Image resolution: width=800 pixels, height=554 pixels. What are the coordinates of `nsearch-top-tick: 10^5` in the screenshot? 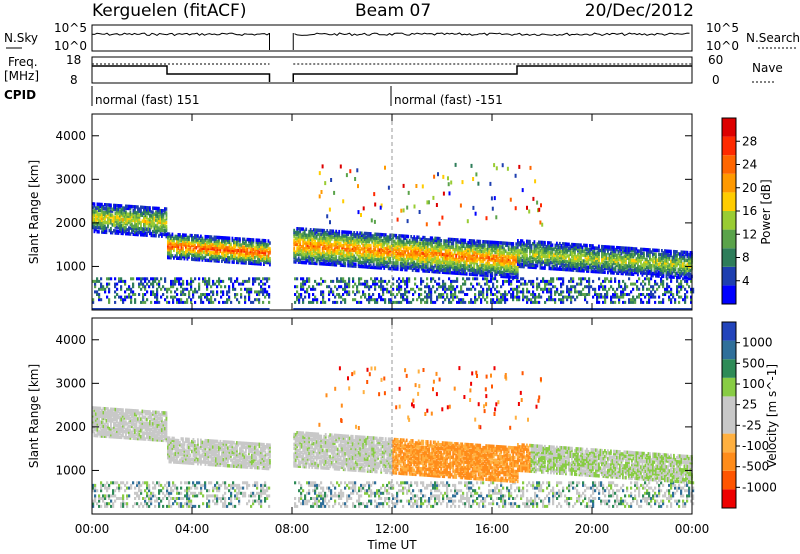 It's located at (722, 28).